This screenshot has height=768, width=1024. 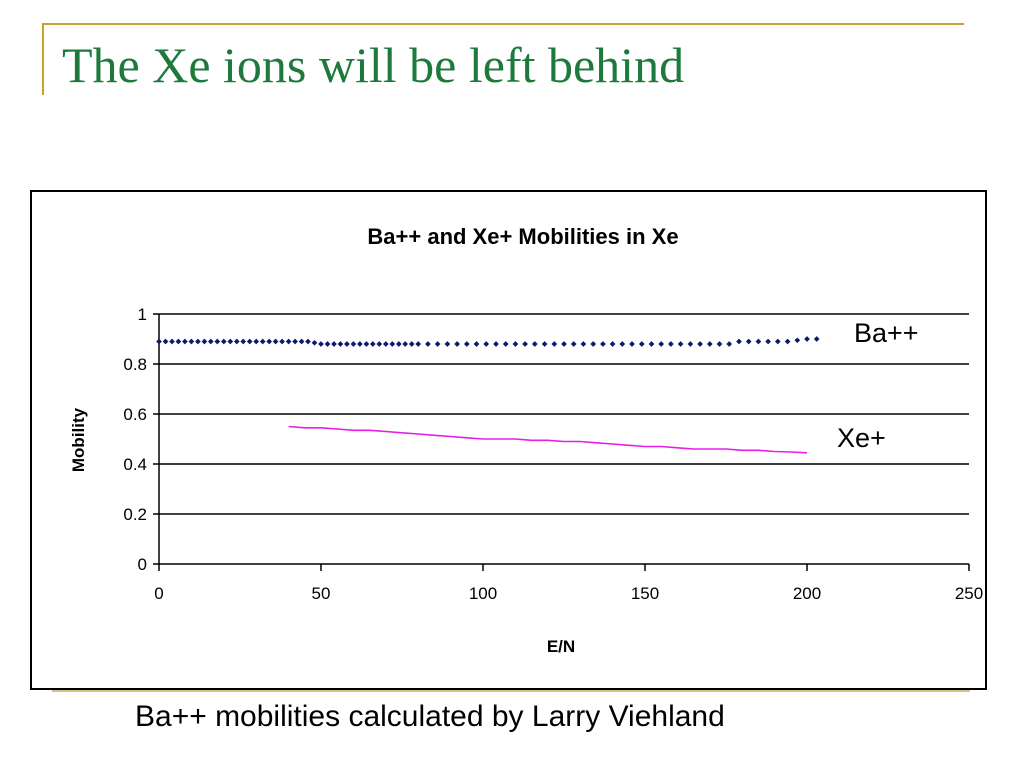 I want to click on y-tick-label: 0.2, so click(x=135, y=514).